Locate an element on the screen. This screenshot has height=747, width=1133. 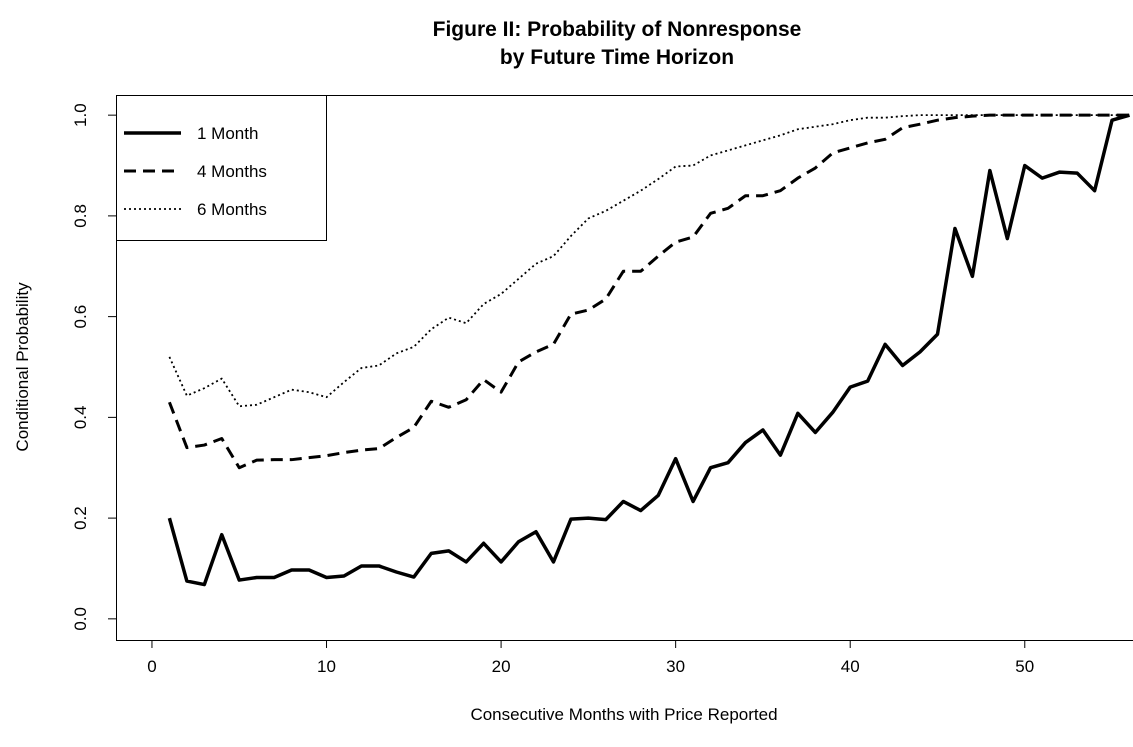
chart-title: Figure II: Probability of Nonresponse is located at coordinates (617, 29).